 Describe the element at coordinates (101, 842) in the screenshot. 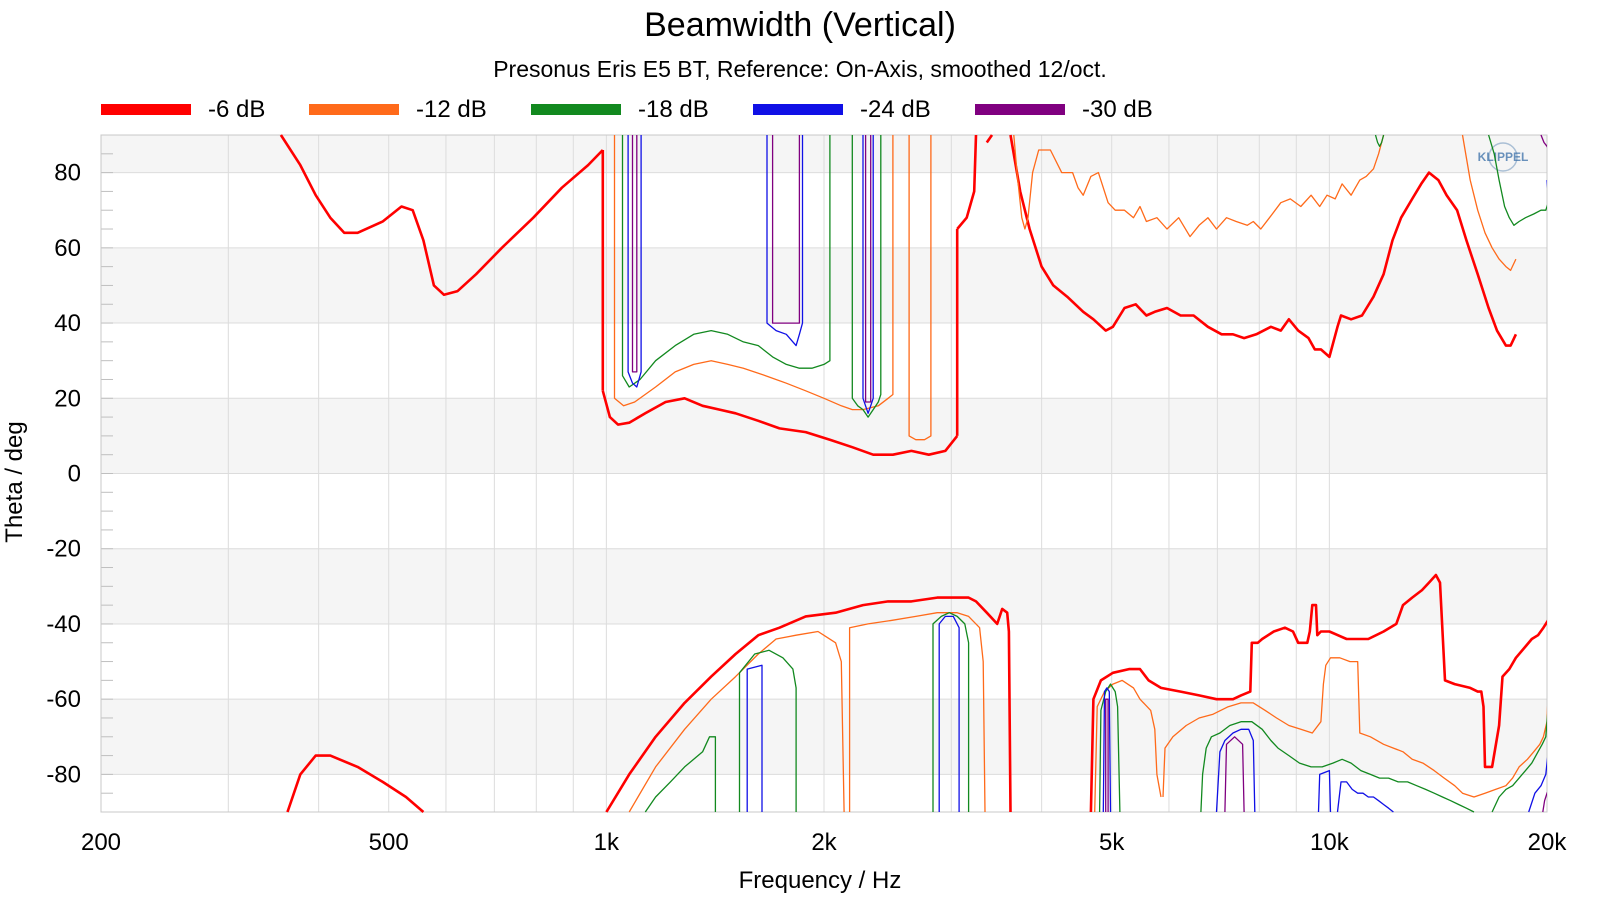

I see `x-tick-label: 200` at that location.